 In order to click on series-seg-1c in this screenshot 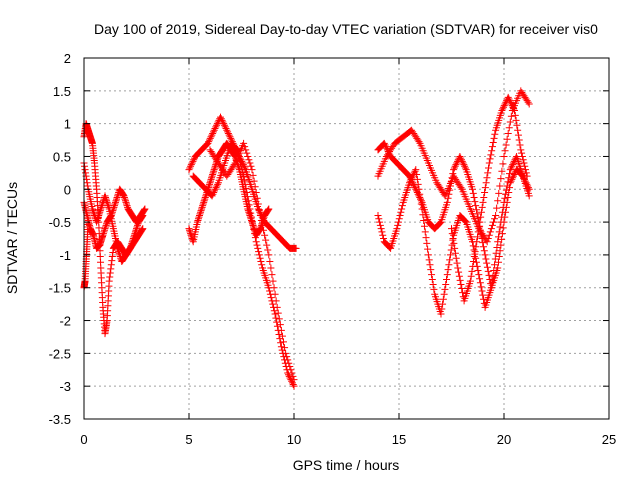, I will do `click(113, 212)`.